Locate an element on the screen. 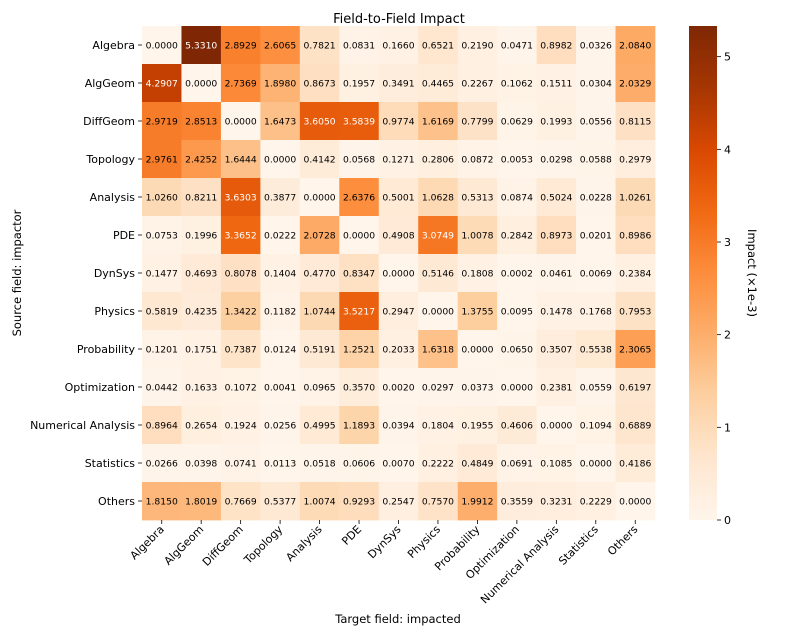 Image resolution: width=797 pixels, height=638 pixels. cell-value-label: 0.0256 is located at coordinates (280, 425).